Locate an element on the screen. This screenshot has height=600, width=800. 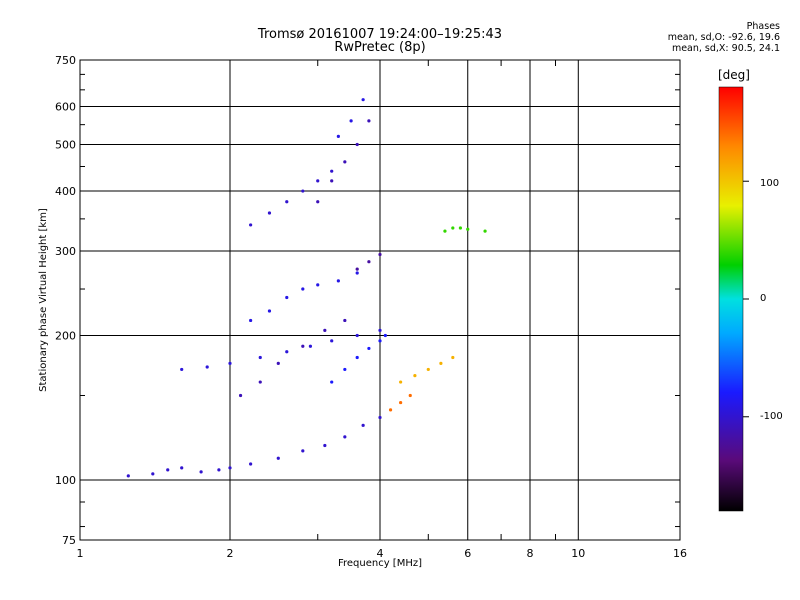
chart-title: Tromsø 20161007 19:24:00–19:25:43 is located at coordinates (380, 34).